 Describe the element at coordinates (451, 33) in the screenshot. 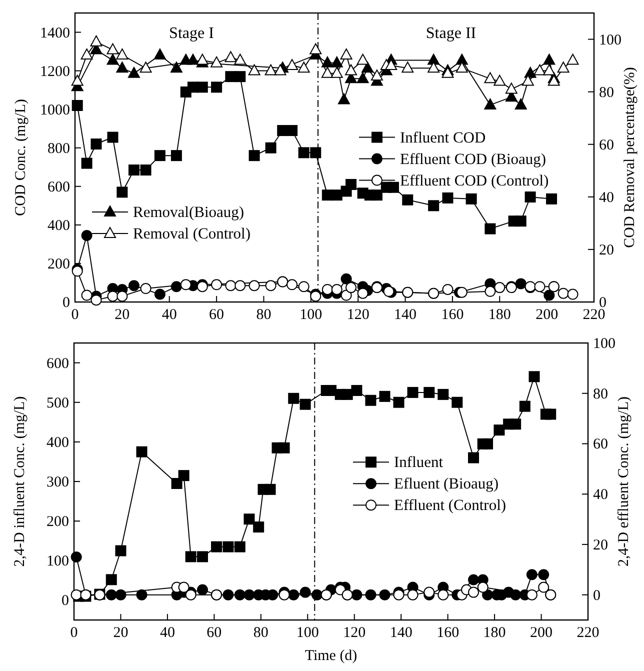

I see `annotation: Stage II` at that location.